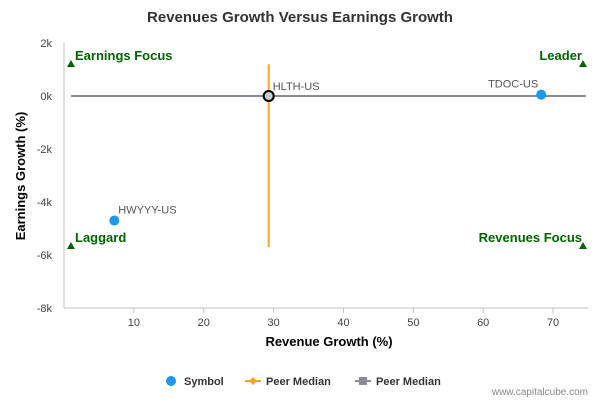 The width and height of the screenshot is (600, 405). What do you see at coordinates (583, 63) in the screenshot?
I see `quadrant-marker-leader` at bounding box center [583, 63].